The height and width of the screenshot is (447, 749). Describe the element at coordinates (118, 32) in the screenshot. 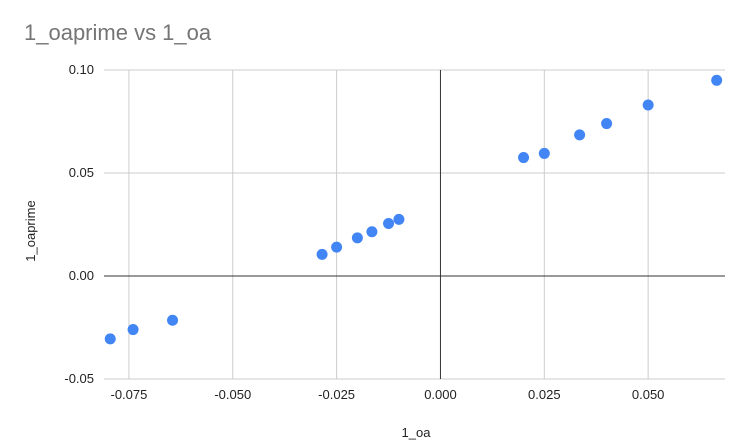

I see `chart-title: 1_oaprime vs 1_oa` at that location.